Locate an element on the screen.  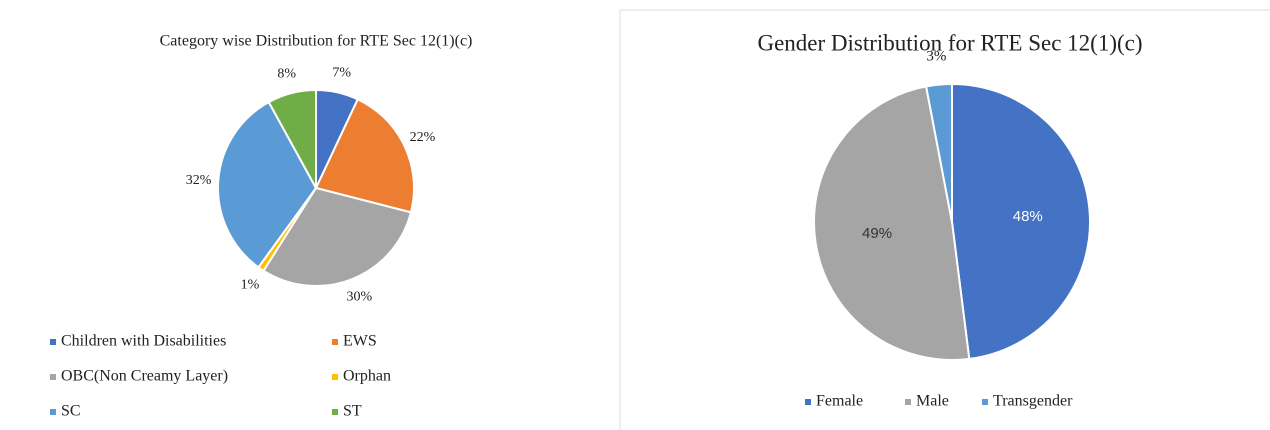
legend-label: OBC(Non Creamy Layer) is located at coordinates (144, 376).